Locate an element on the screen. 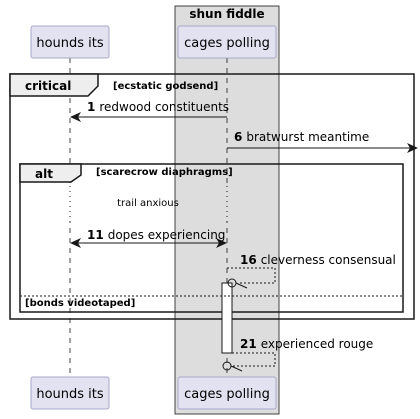 Image resolution: width=420 pixels, height=419 pixels. message-21-line is located at coordinates (254, 359).